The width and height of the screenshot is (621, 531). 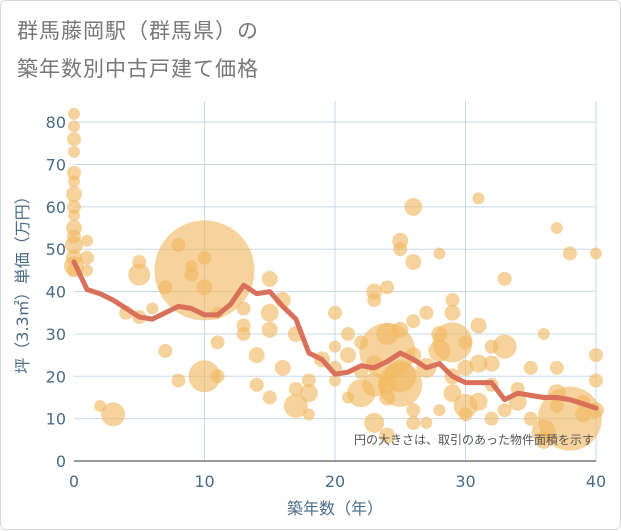 I want to click on chart-title-line2: 築年数別中古戸建て価格, so click(x=138, y=69).